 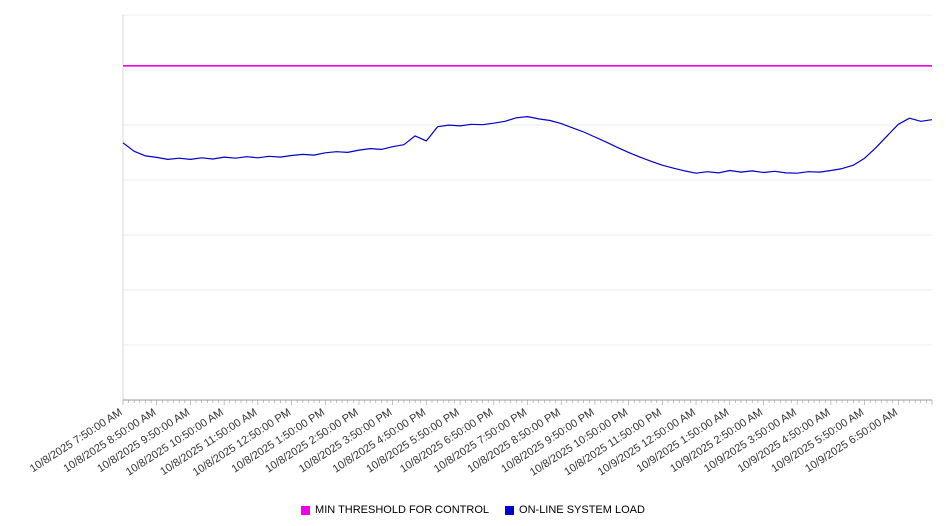 I want to click on load-line, so click(x=527, y=144).